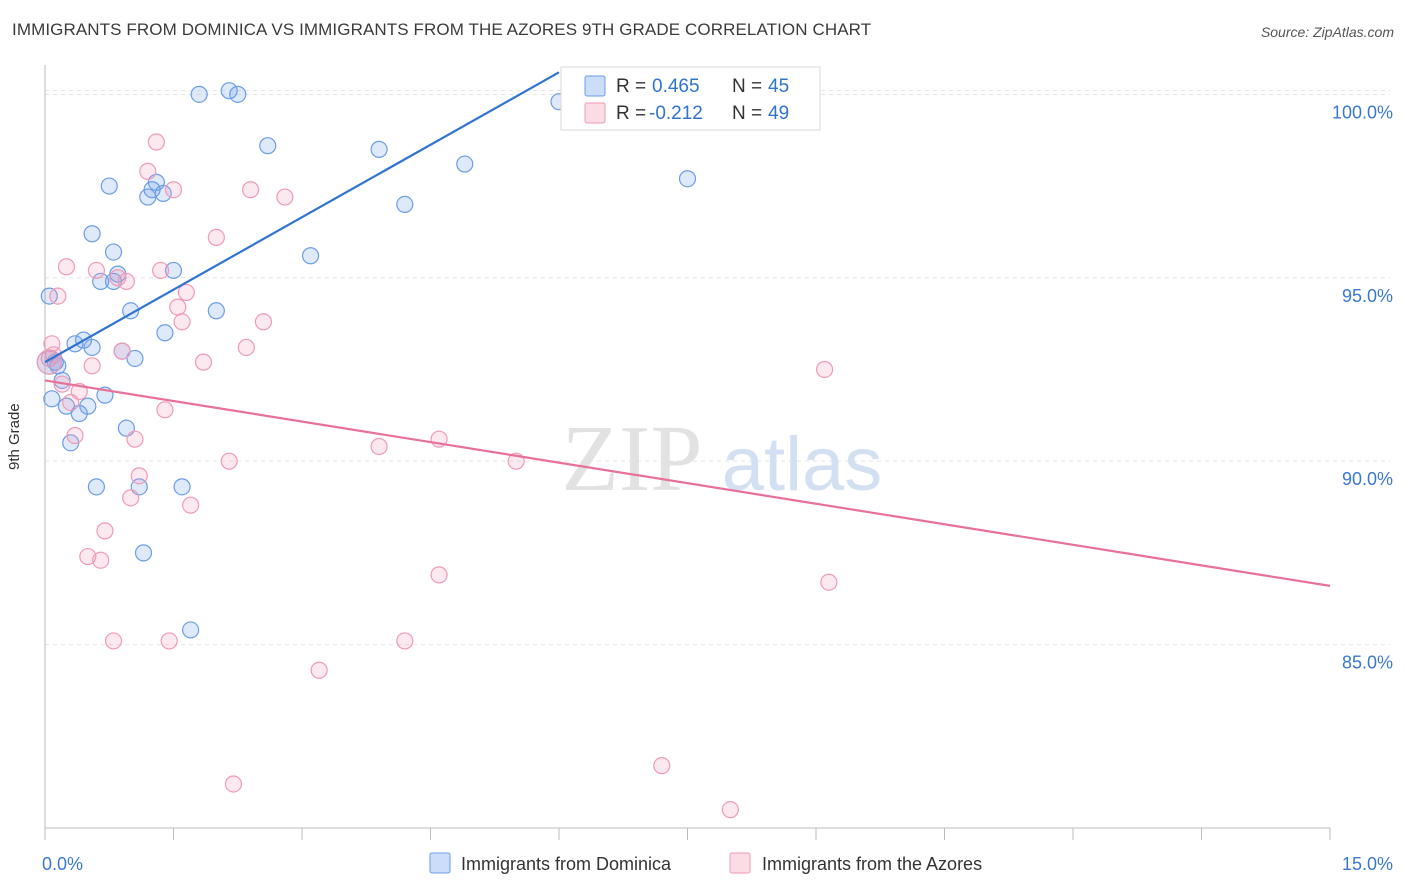  I want to click on y-tick-label: 85.0%, so click(1367, 663).